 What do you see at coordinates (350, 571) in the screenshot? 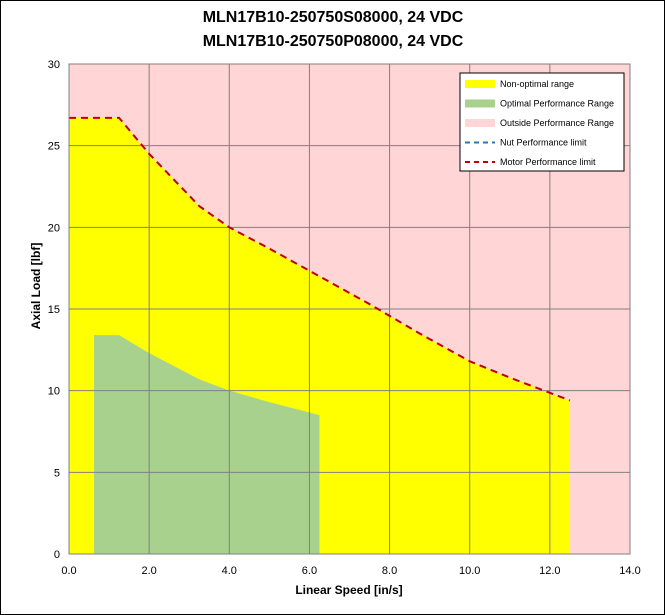
I see `x-tick-labels: 0.0 2.0 4.0 6.0 8.0 10.0 12.0 14.0` at bounding box center [350, 571].